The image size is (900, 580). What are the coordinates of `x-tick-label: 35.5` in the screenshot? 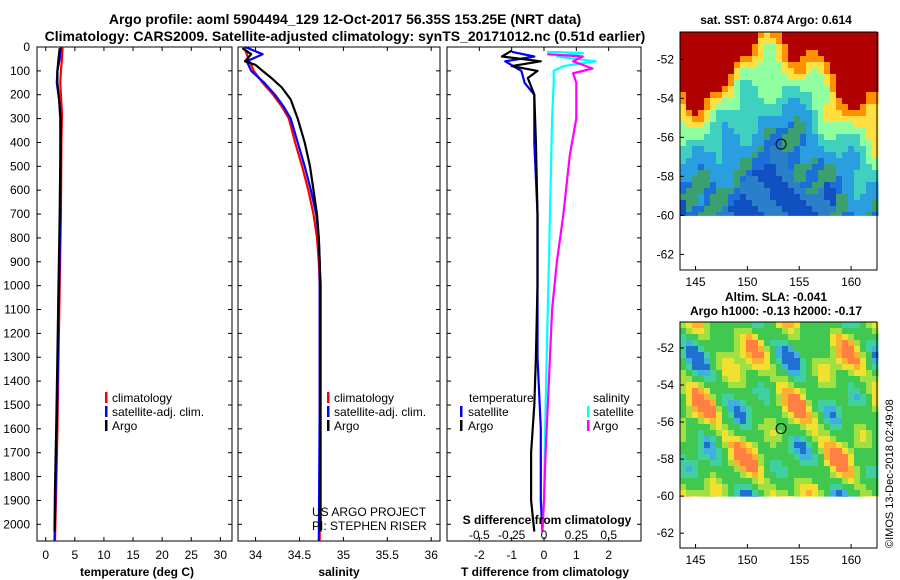 It's located at (388, 555).